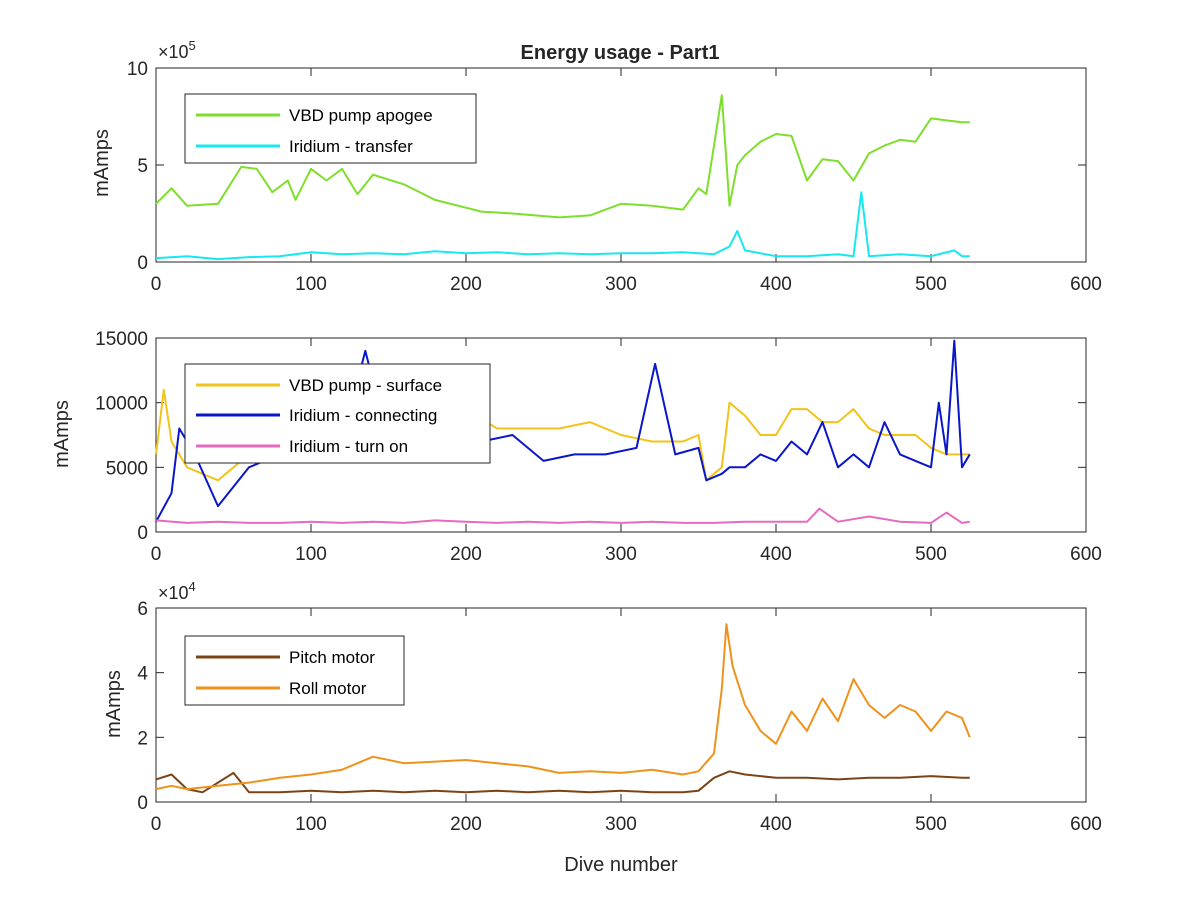 The height and width of the screenshot is (905, 1200). I want to click on series-line-iridium-turn-on, so click(562, 515).